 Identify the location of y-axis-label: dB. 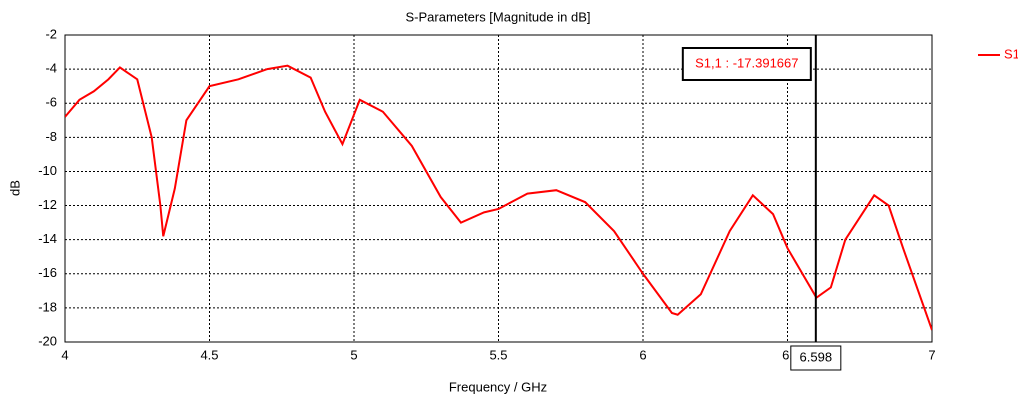
(14, 188).